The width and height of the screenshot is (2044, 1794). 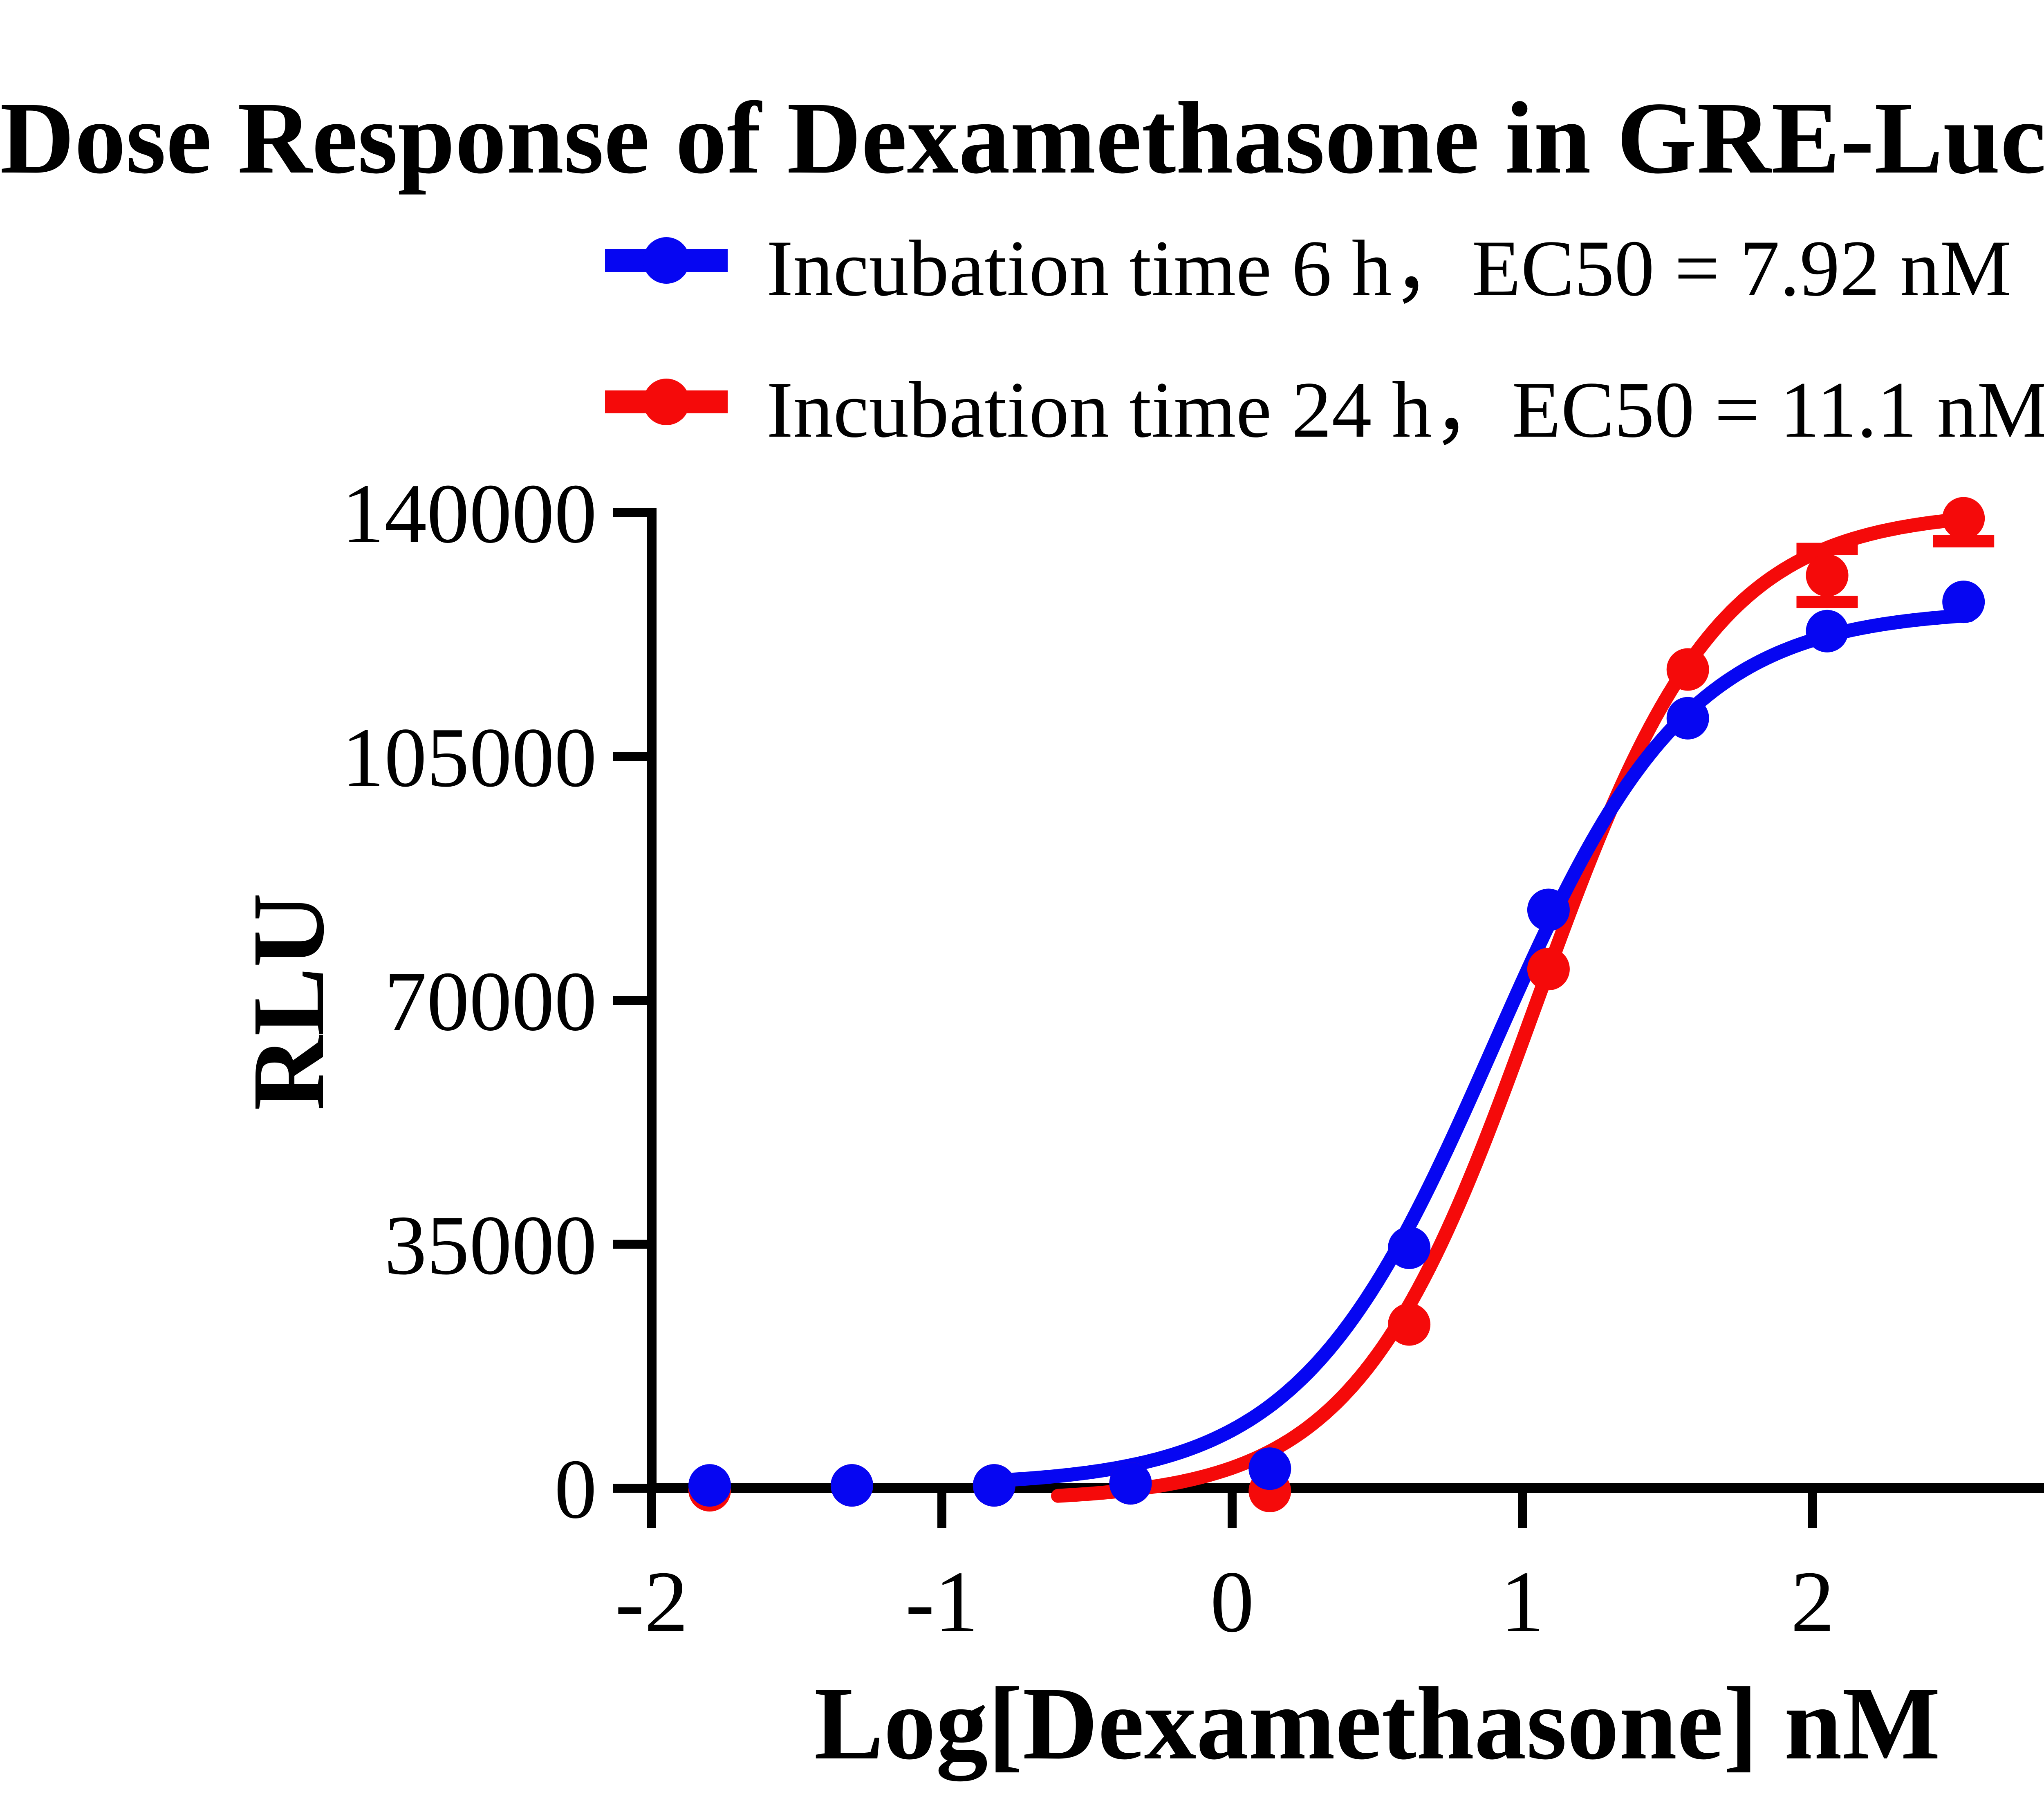 What do you see at coordinates (469, 758) in the screenshot?
I see `y-tick-label: 105000` at bounding box center [469, 758].